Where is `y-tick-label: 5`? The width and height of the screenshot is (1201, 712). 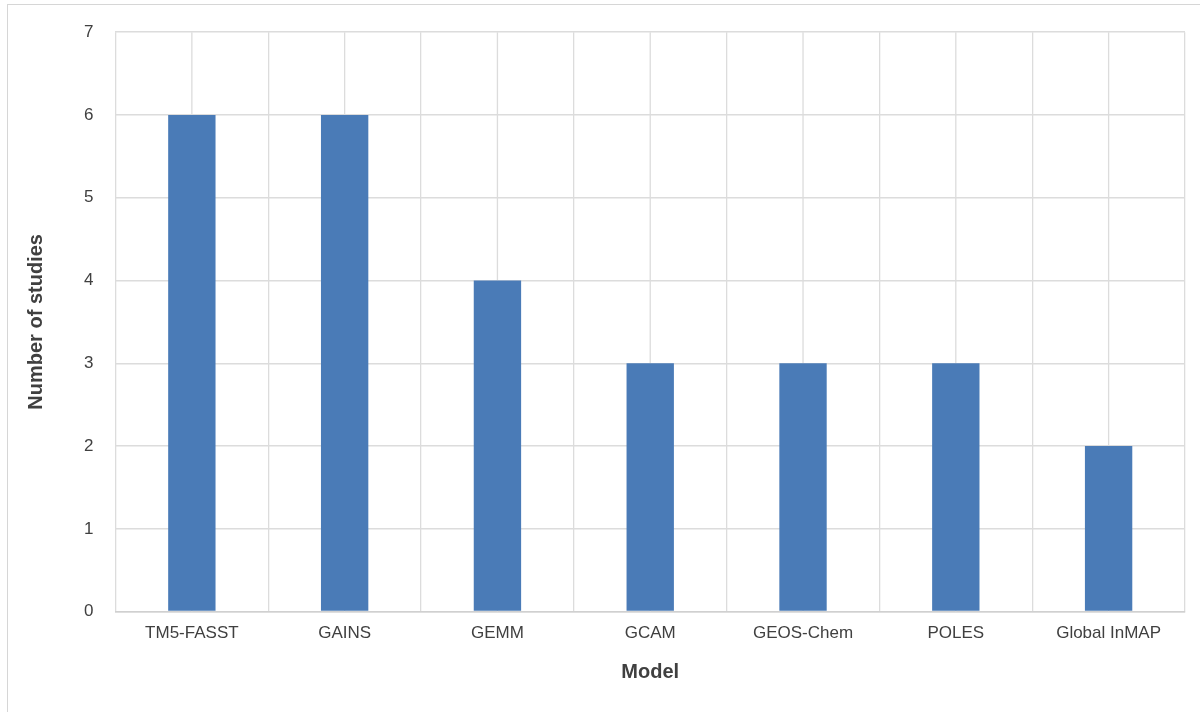 y-tick-label: 5 is located at coordinates (88, 197).